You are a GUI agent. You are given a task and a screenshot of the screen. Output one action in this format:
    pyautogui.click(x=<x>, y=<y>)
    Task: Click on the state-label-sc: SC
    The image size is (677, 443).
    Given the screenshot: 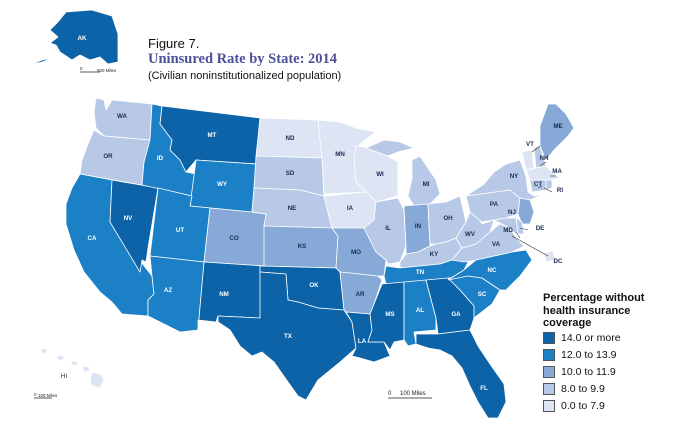 What is the action you would take?
    pyautogui.click(x=482, y=294)
    